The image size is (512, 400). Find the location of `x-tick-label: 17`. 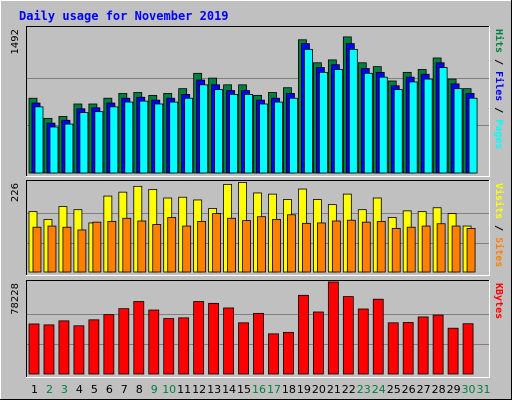

x-tick-label: 17 is located at coordinates (274, 389).